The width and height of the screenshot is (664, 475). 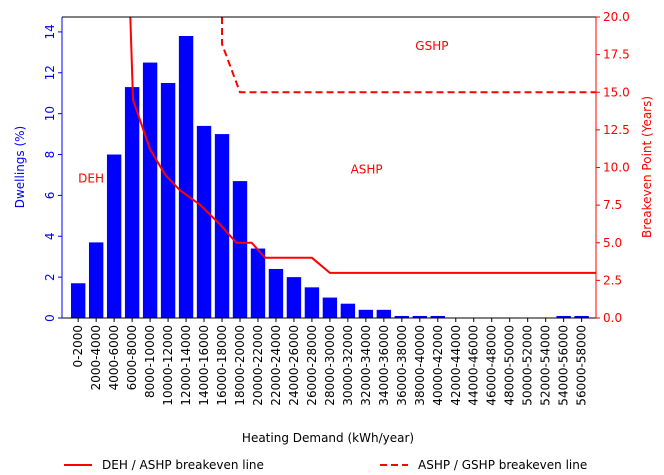 I want to click on line, so click(x=408, y=55).